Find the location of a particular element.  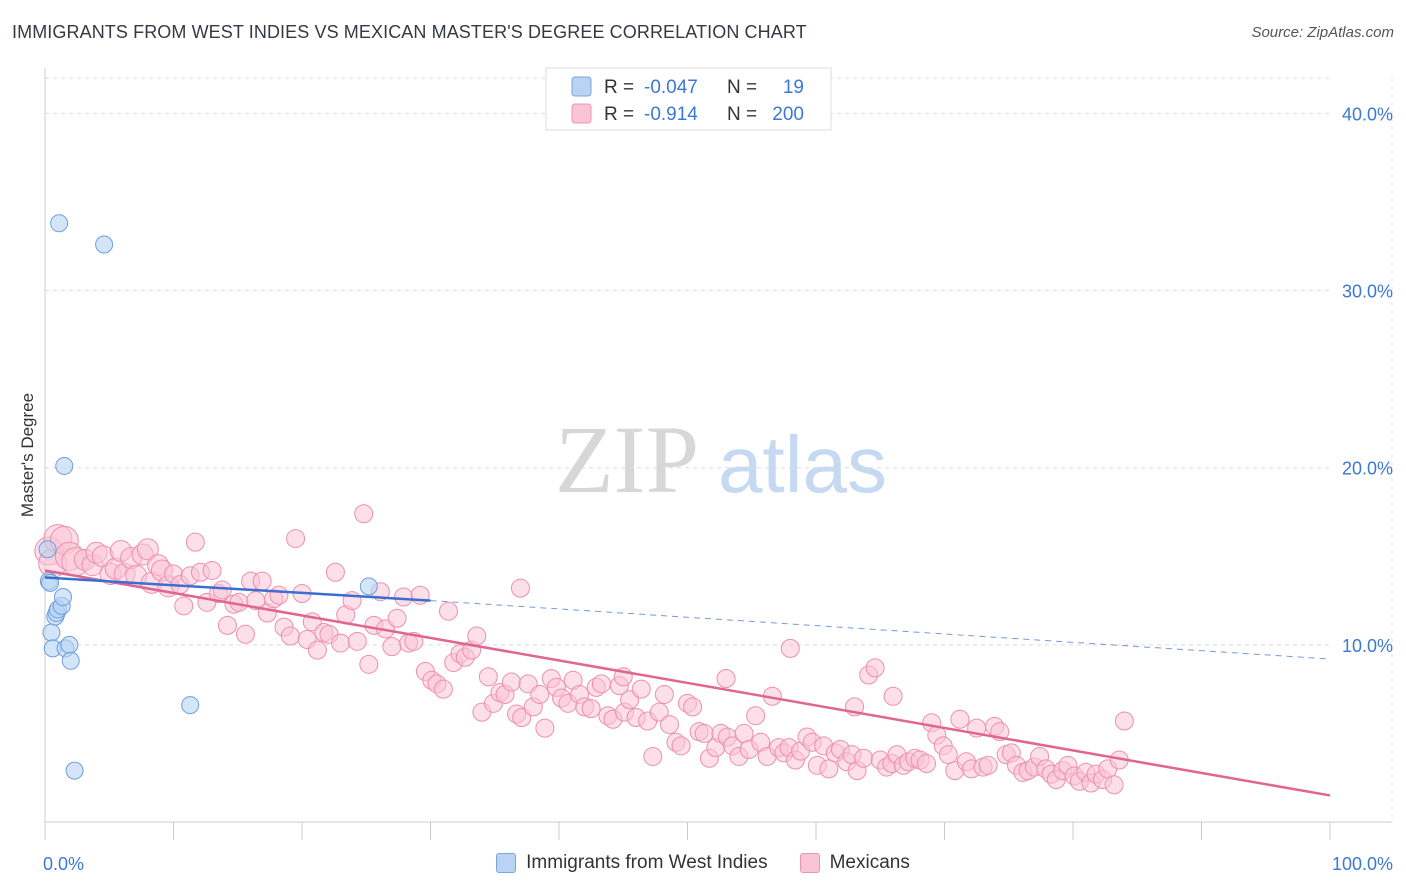

watermark-zip: ZIP is located at coordinates (627, 459).